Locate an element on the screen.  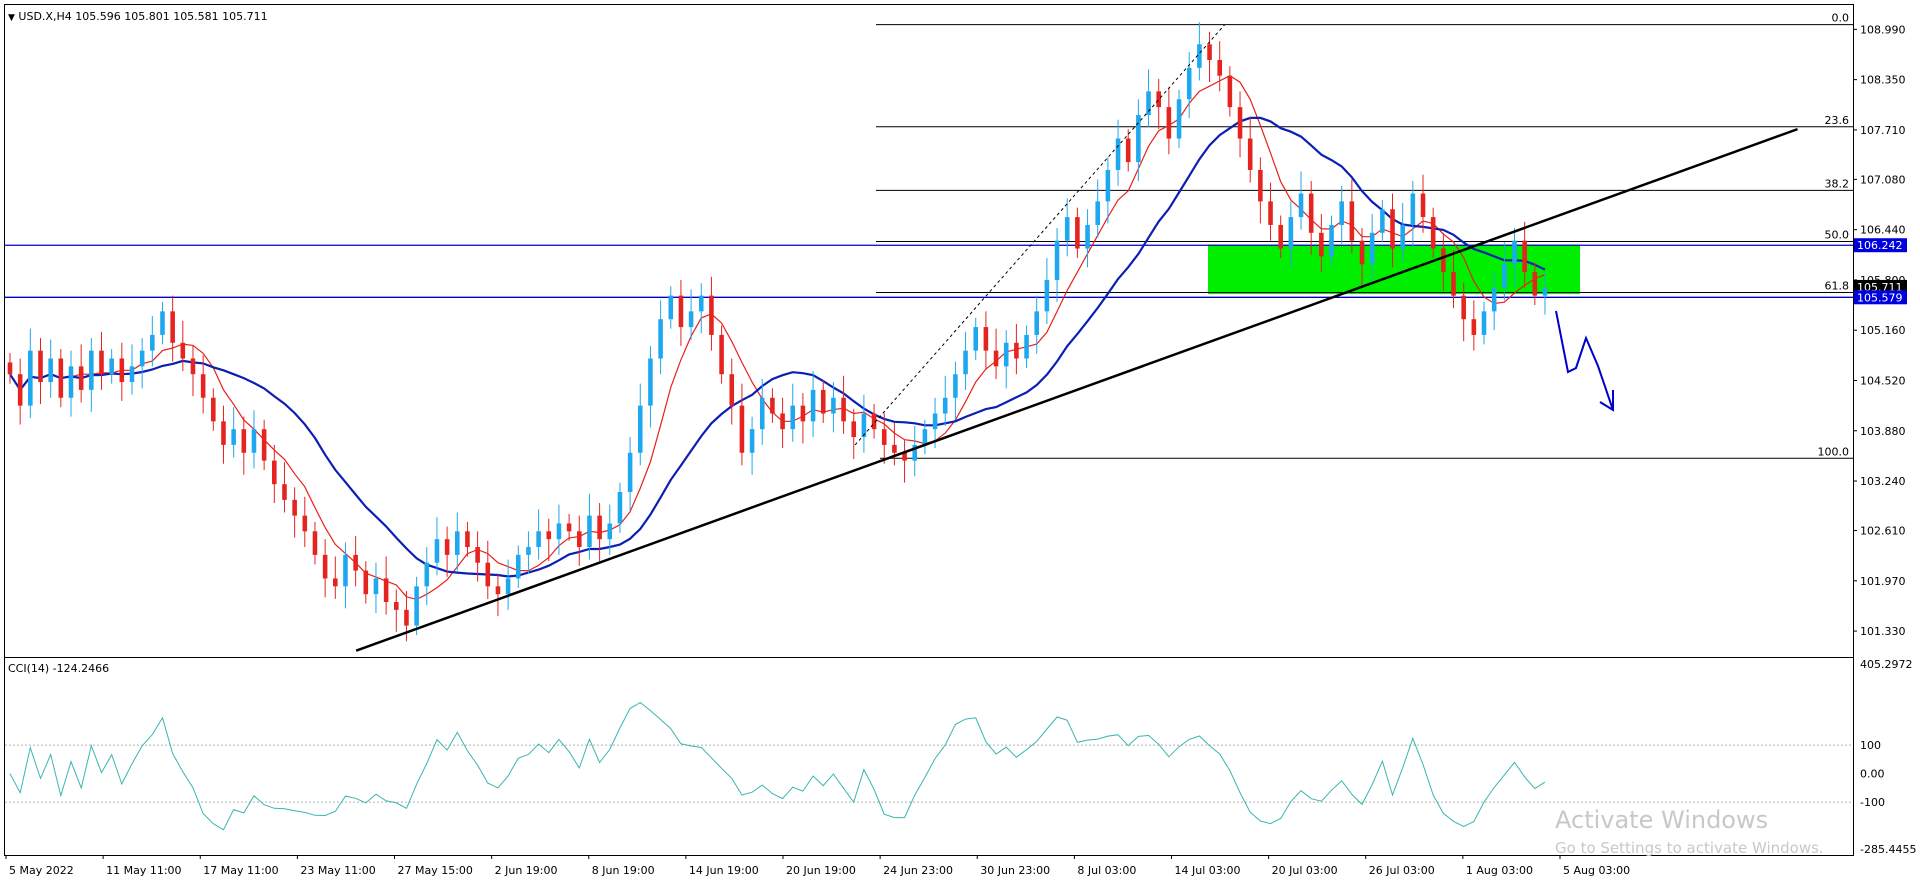
price-tick-label: 103.240 is located at coordinates (1883, 481).